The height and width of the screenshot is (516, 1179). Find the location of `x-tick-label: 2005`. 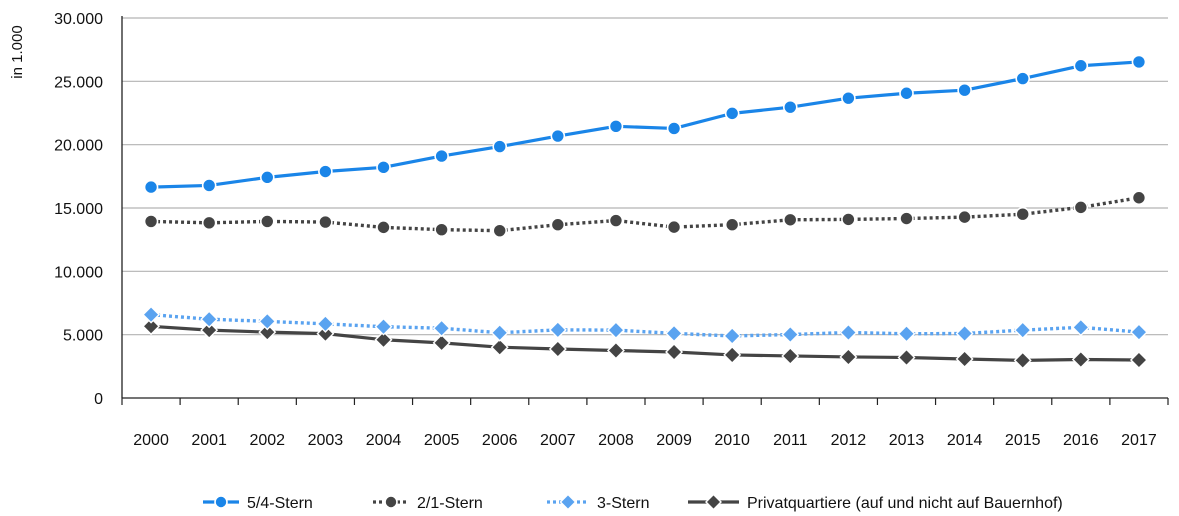

x-tick-label: 2005 is located at coordinates (442, 440).